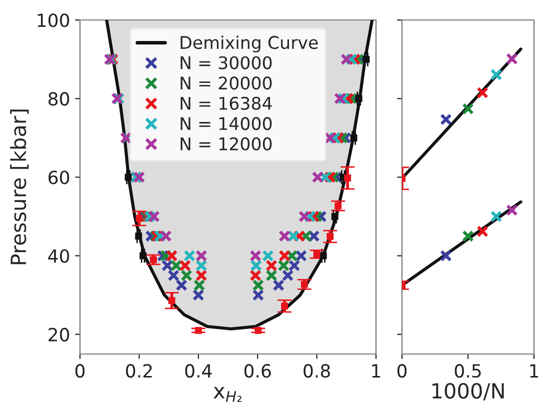  What do you see at coordinates (467, 371) in the screenshot?
I see `x-tick-label: 0.5` at bounding box center [467, 371].